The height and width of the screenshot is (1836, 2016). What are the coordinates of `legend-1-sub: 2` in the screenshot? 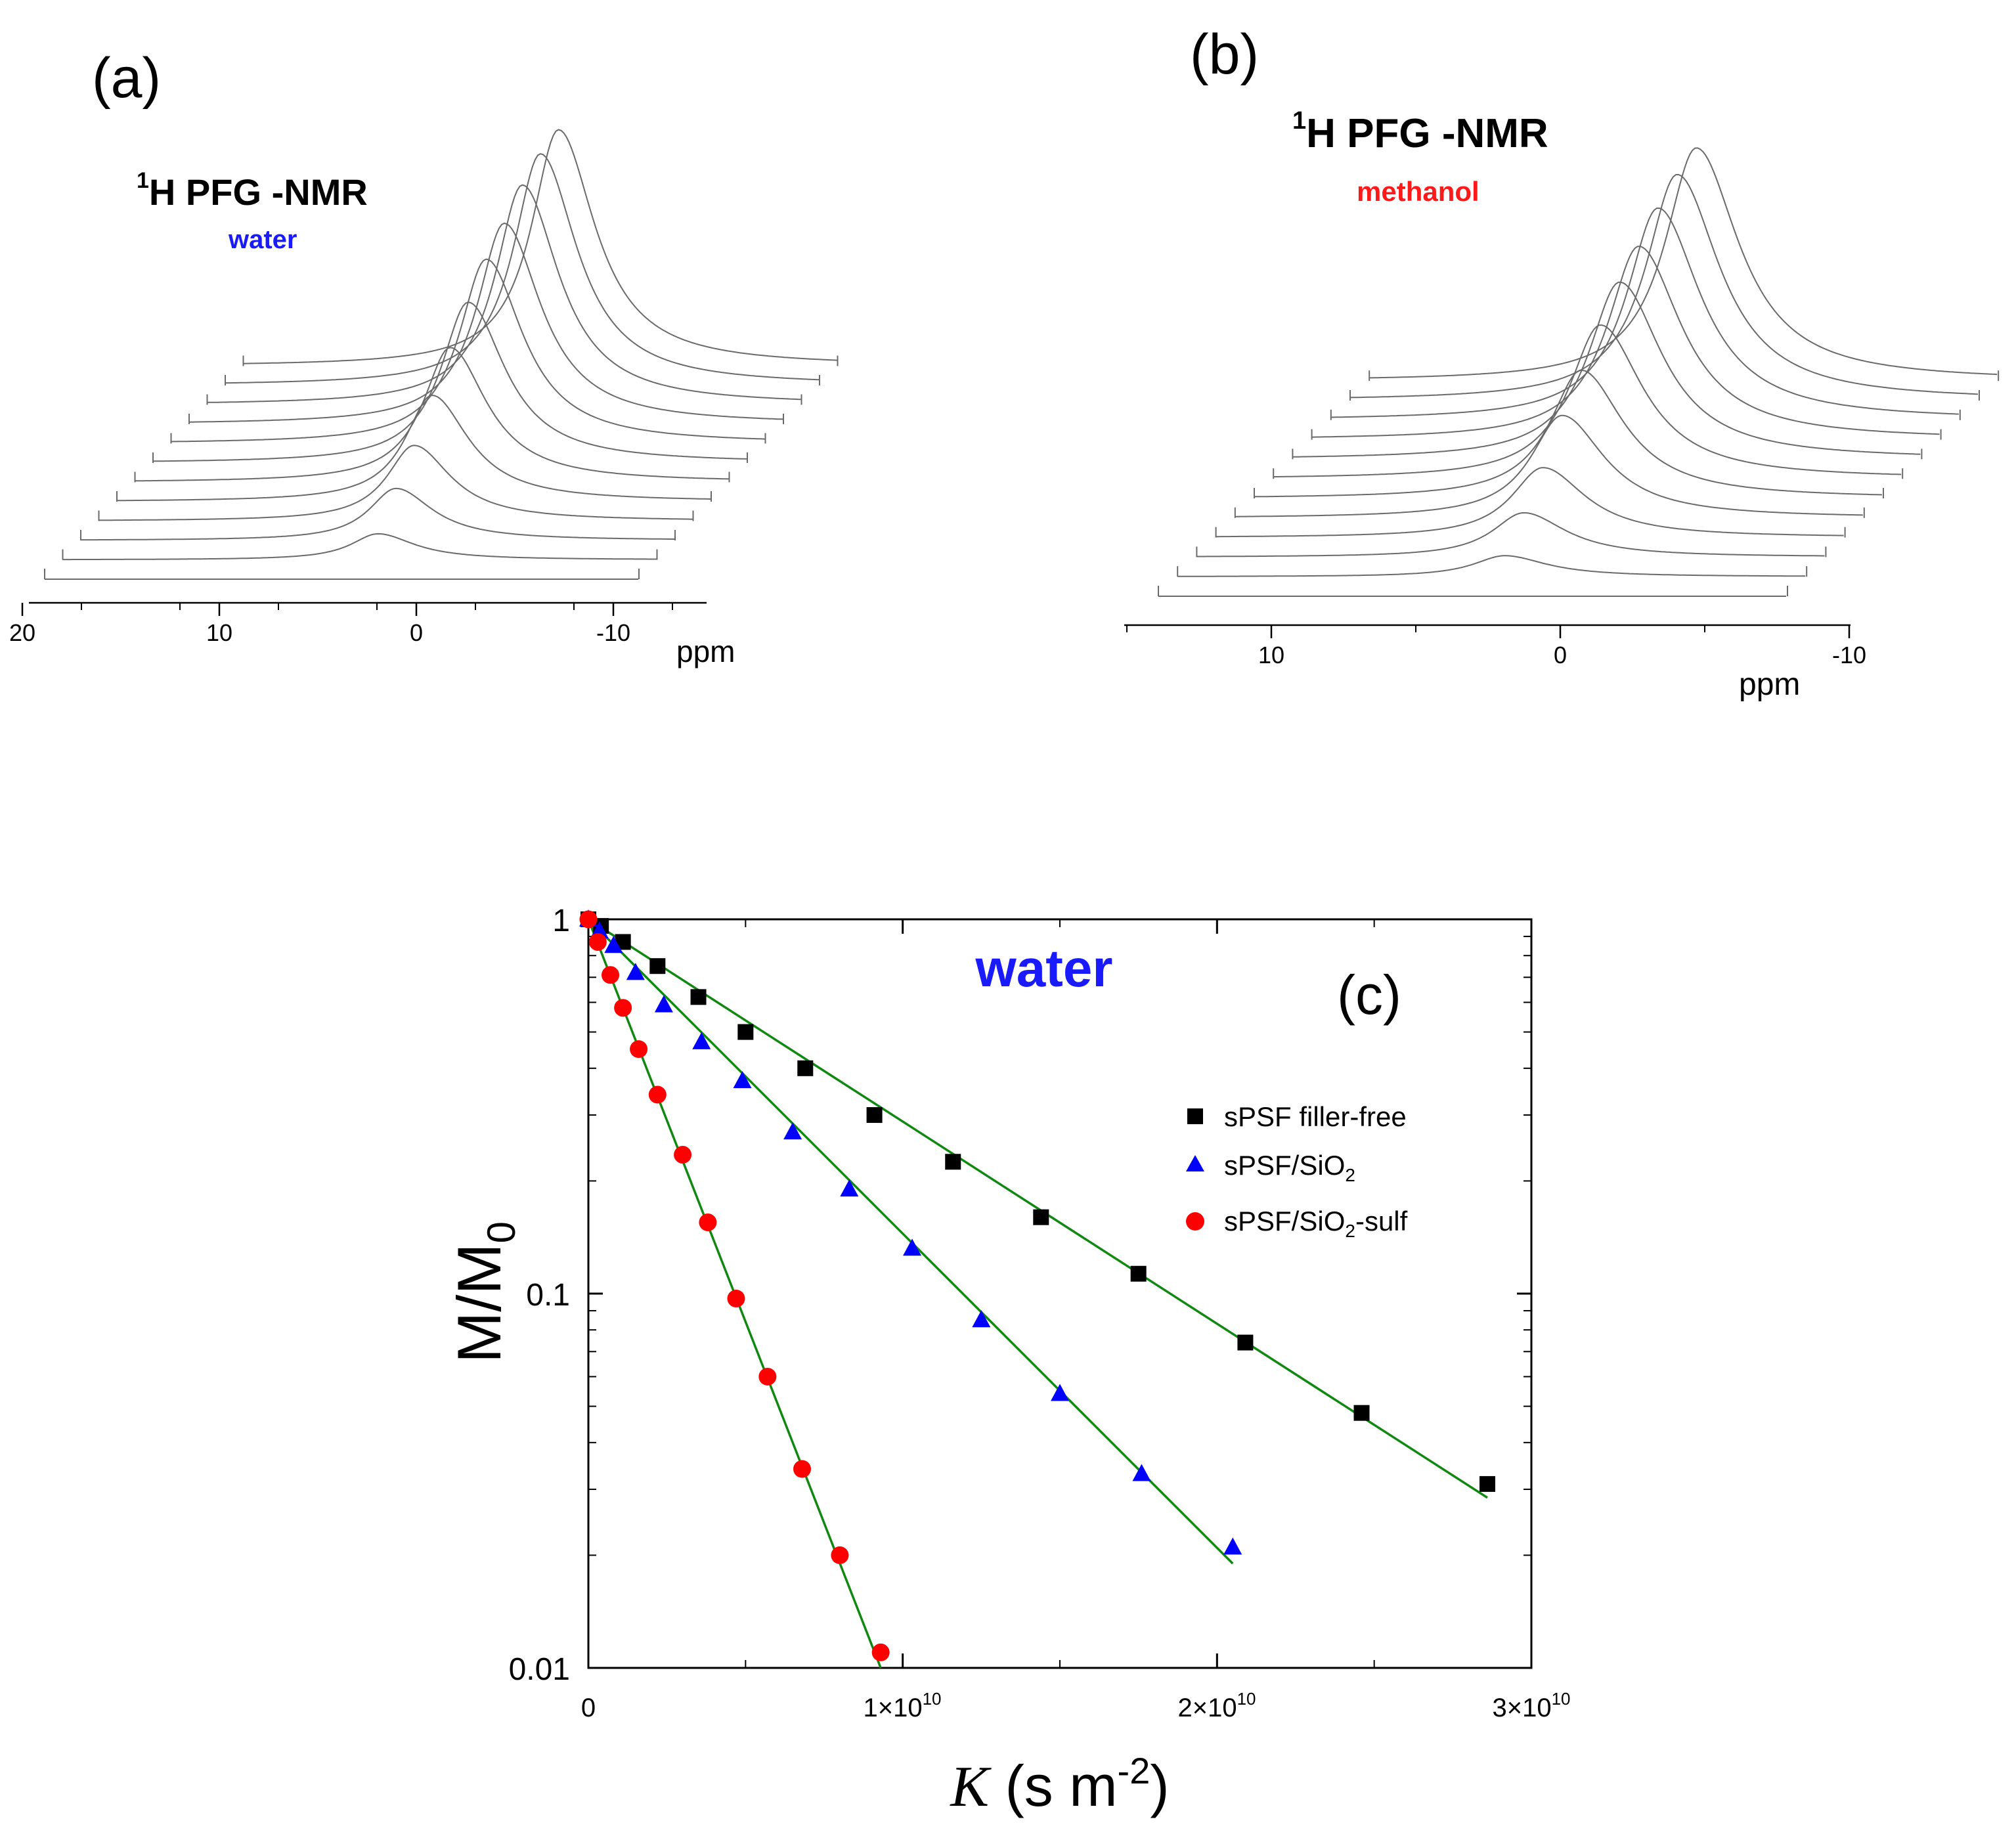 It's located at (1350, 1175).